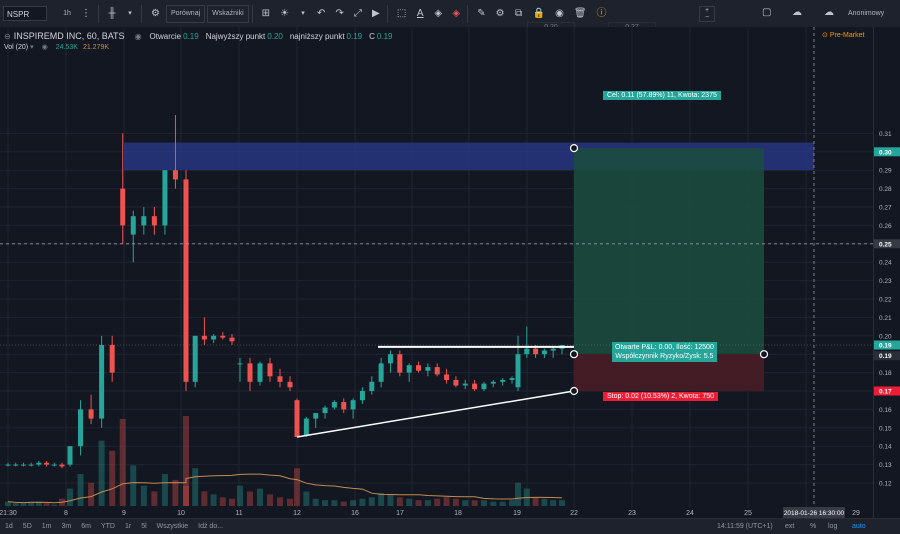 The width and height of the screenshot is (900, 534). Describe the element at coordinates (833, 526) in the screenshot. I see `log-scale-toggle: log` at that location.